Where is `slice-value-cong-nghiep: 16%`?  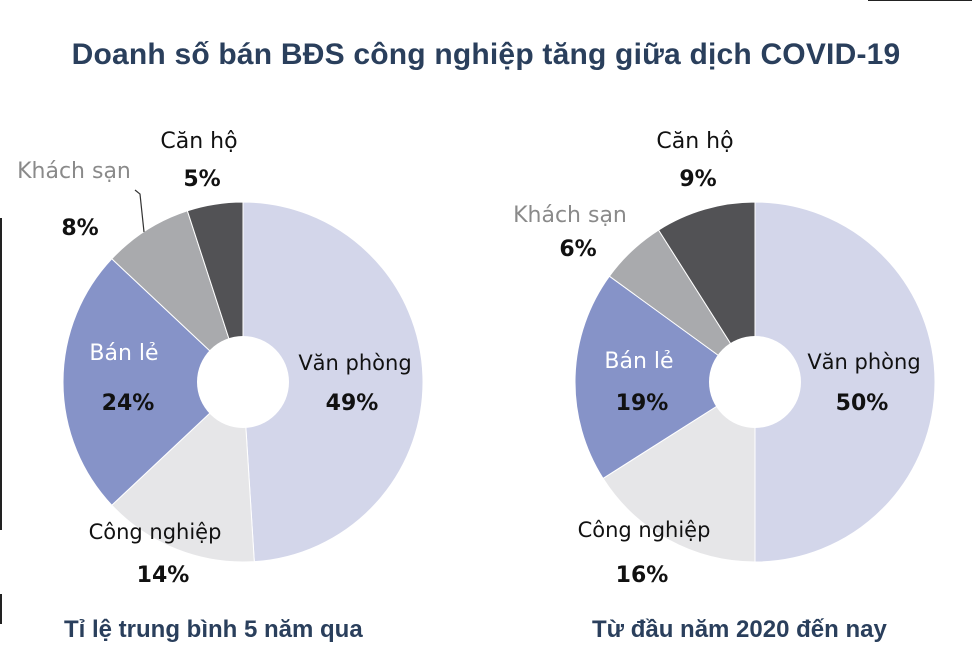 slice-value-cong-nghiep: 16% is located at coordinates (642, 575).